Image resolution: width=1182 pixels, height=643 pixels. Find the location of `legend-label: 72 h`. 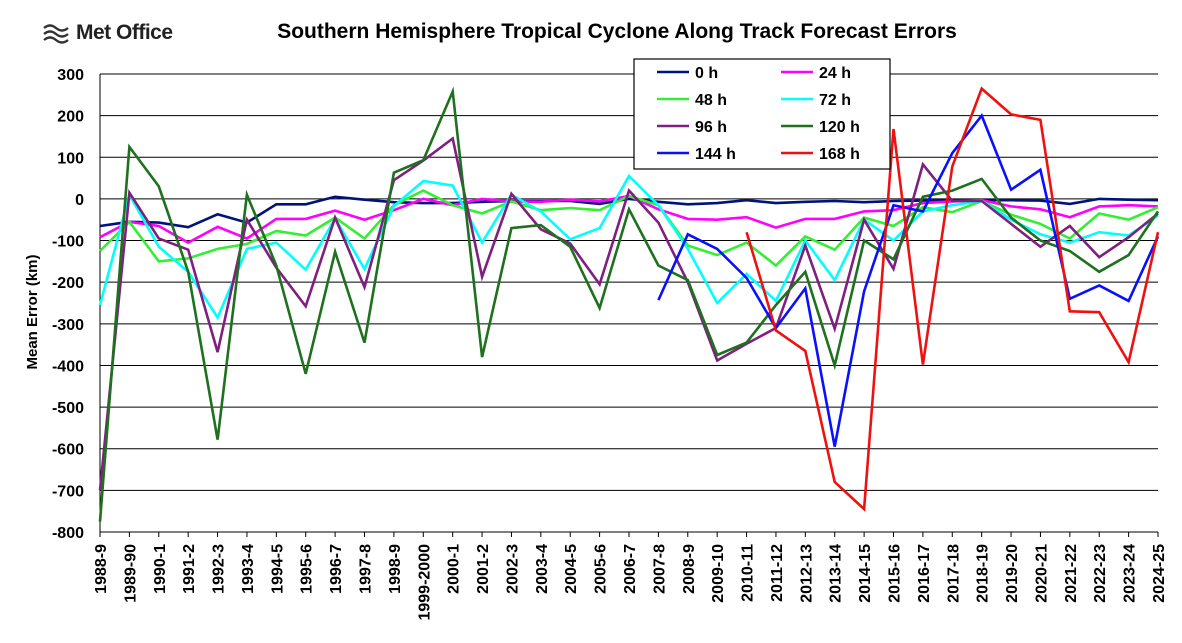

legend-label: 72 h is located at coordinates (835, 100).